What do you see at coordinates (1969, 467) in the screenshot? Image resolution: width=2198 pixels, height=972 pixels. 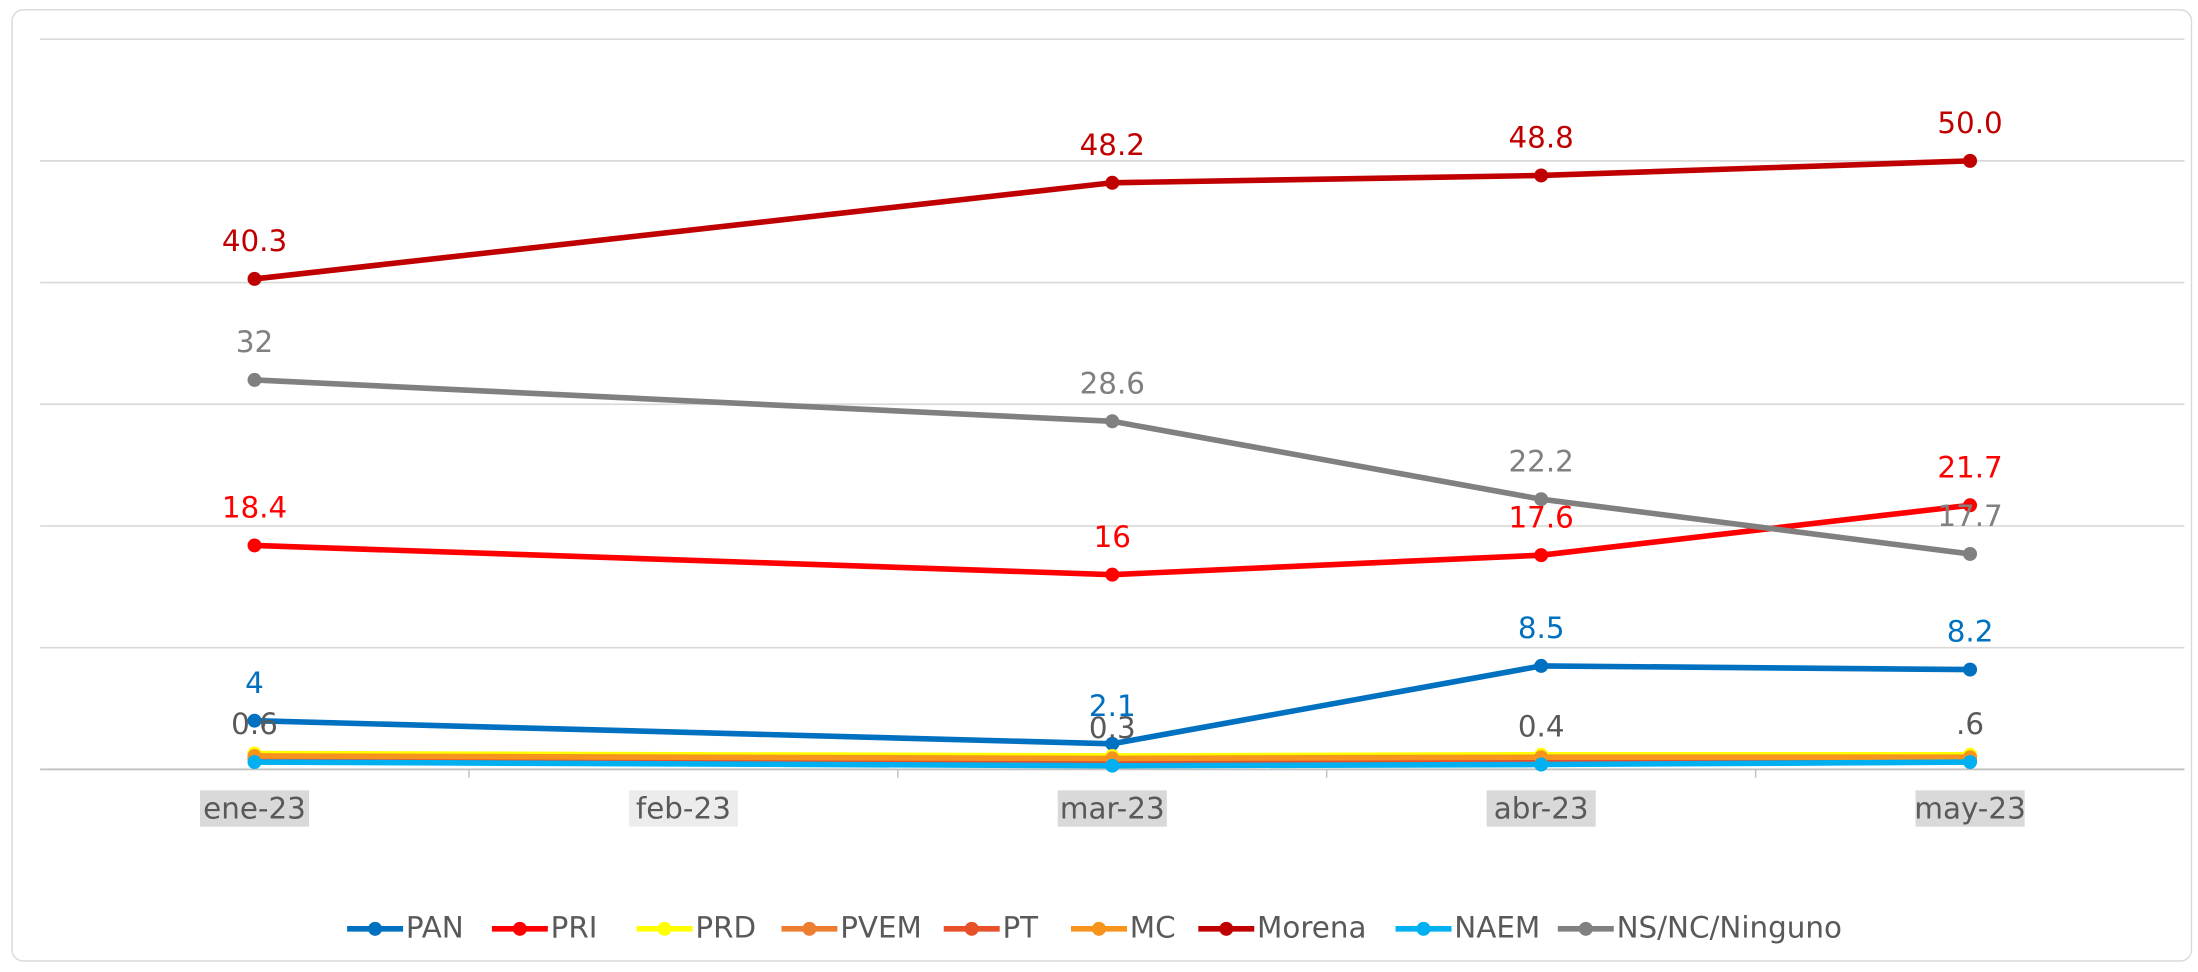 I see `data-label: 21.7` at bounding box center [1969, 467].